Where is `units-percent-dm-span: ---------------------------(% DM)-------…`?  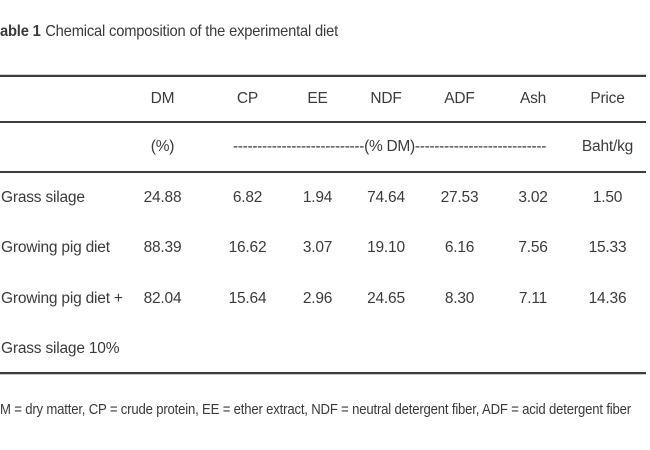 units-percent-dm-span: ---------------------------(% DM)-------… is located at coordinates (389, 147).